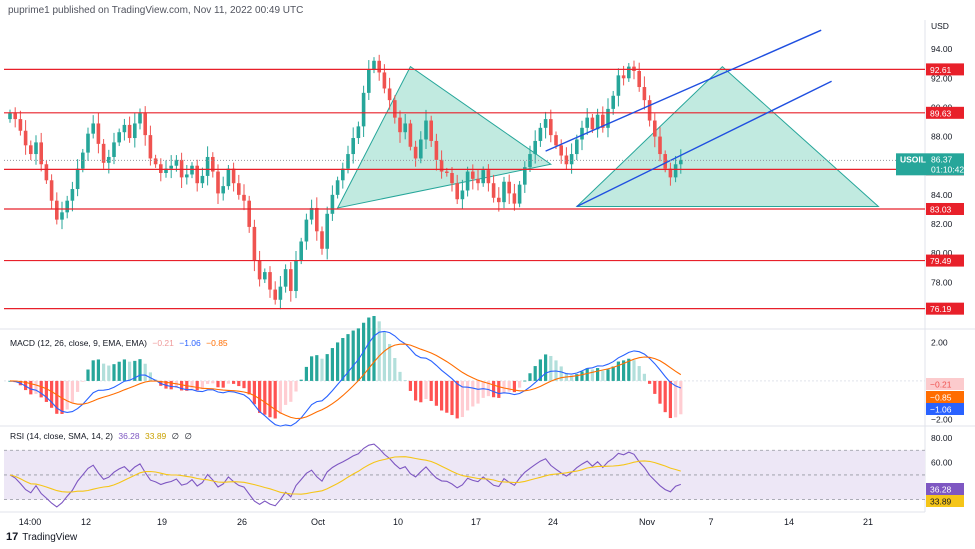 Image resolution: width=975 pixels, height=549 pixels. What do you see at coordinates (41, 537) in the screenshot?
I see `footer-brand: 17 TradingView` at bounding box center [41, 537].